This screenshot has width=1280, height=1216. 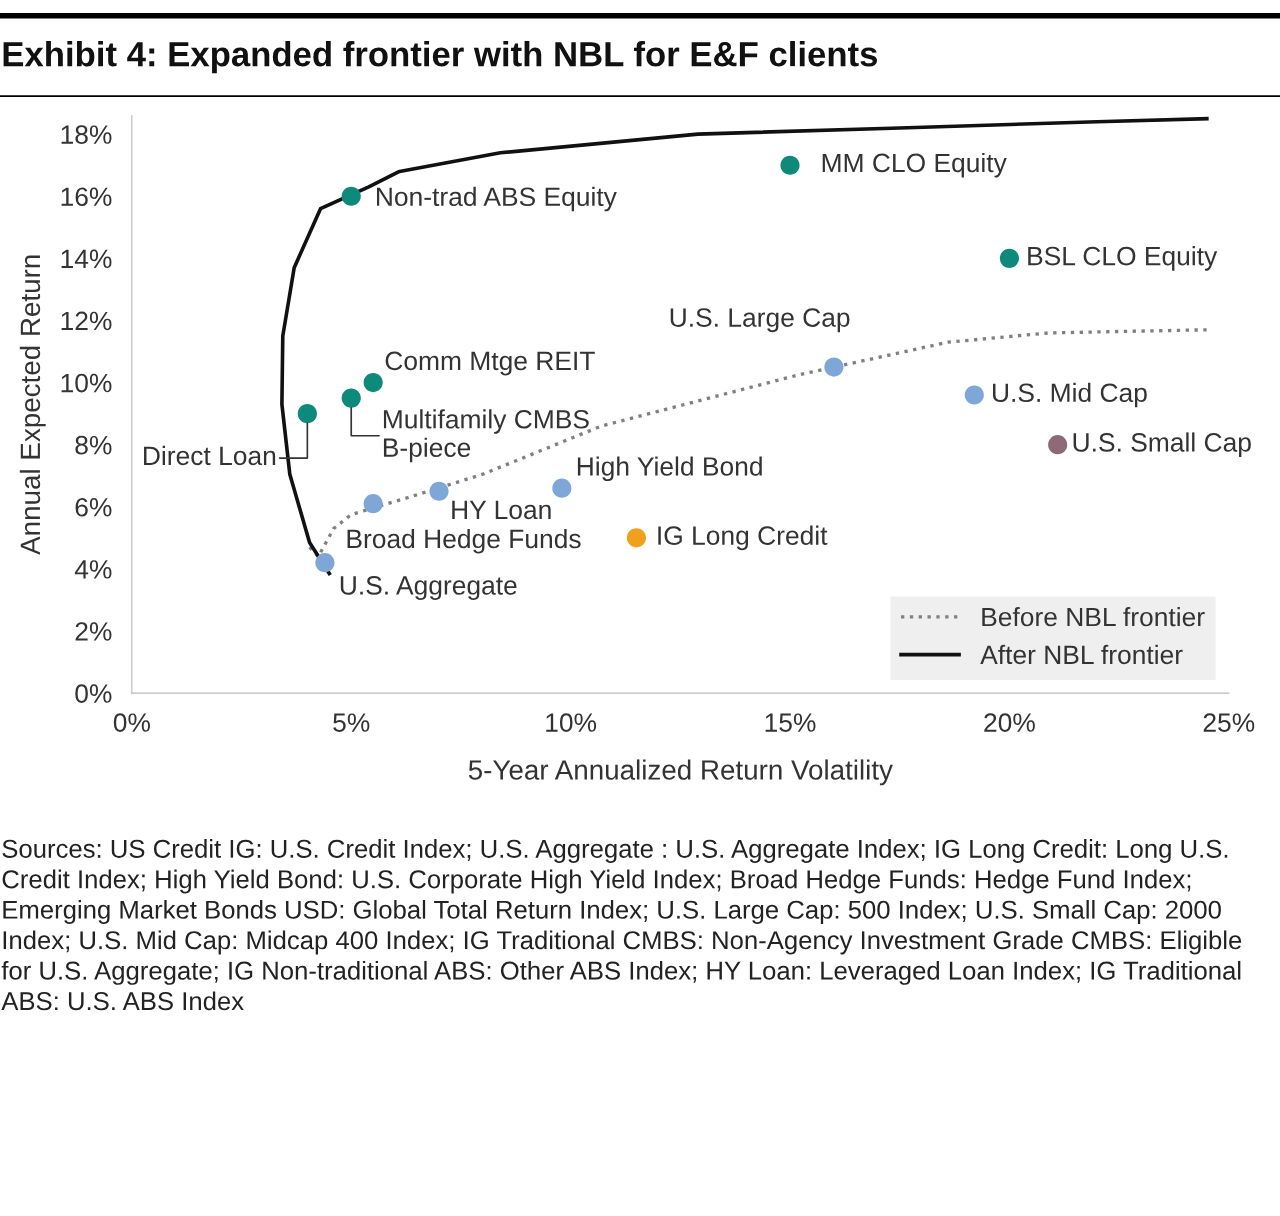 I want to click on annotation: Comm Mtge REIT, so click(x=490, y=363).